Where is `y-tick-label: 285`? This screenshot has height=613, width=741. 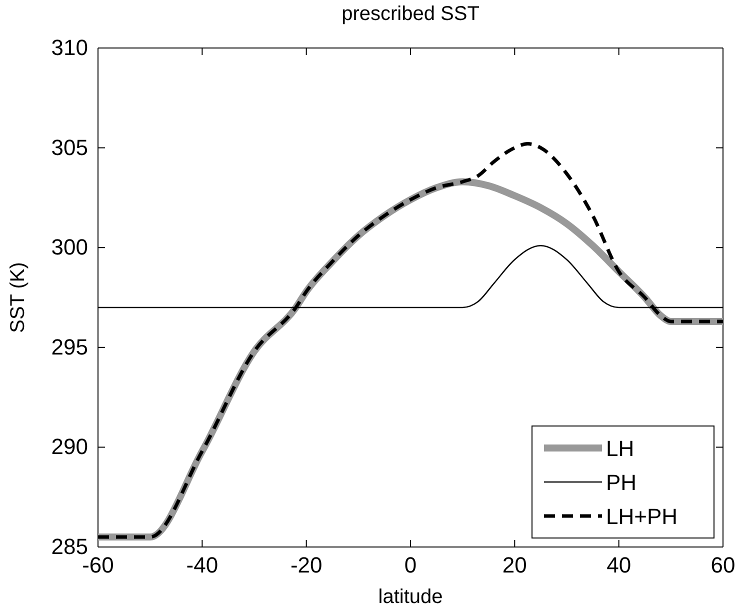
y-tick-label: 285 is located at coordinates (69, 547).